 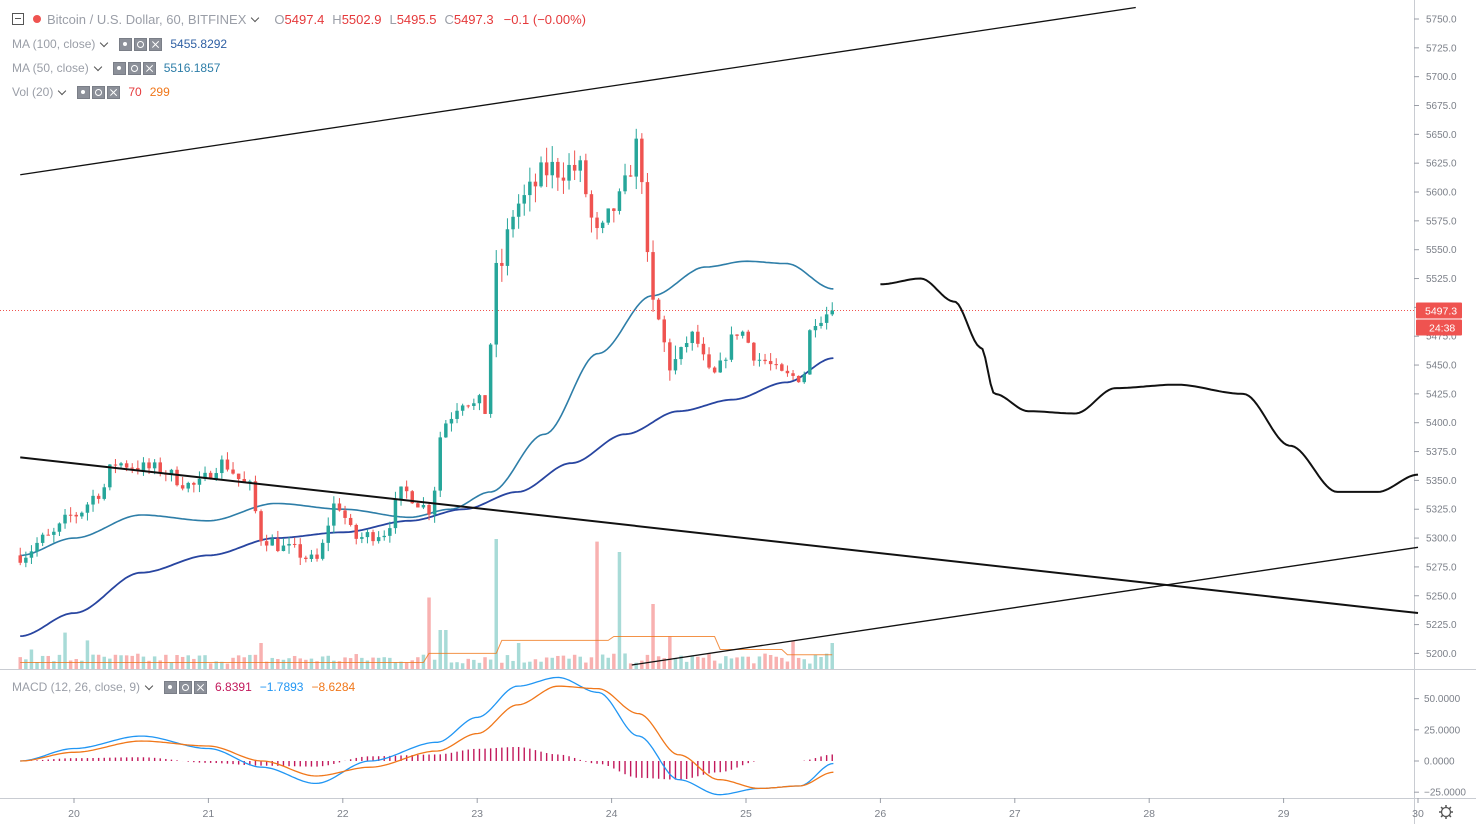 What do you see at coordinates (426, 649) in the screenshot?
I see `volume-ma-layer` at bounding box center [426, 649].